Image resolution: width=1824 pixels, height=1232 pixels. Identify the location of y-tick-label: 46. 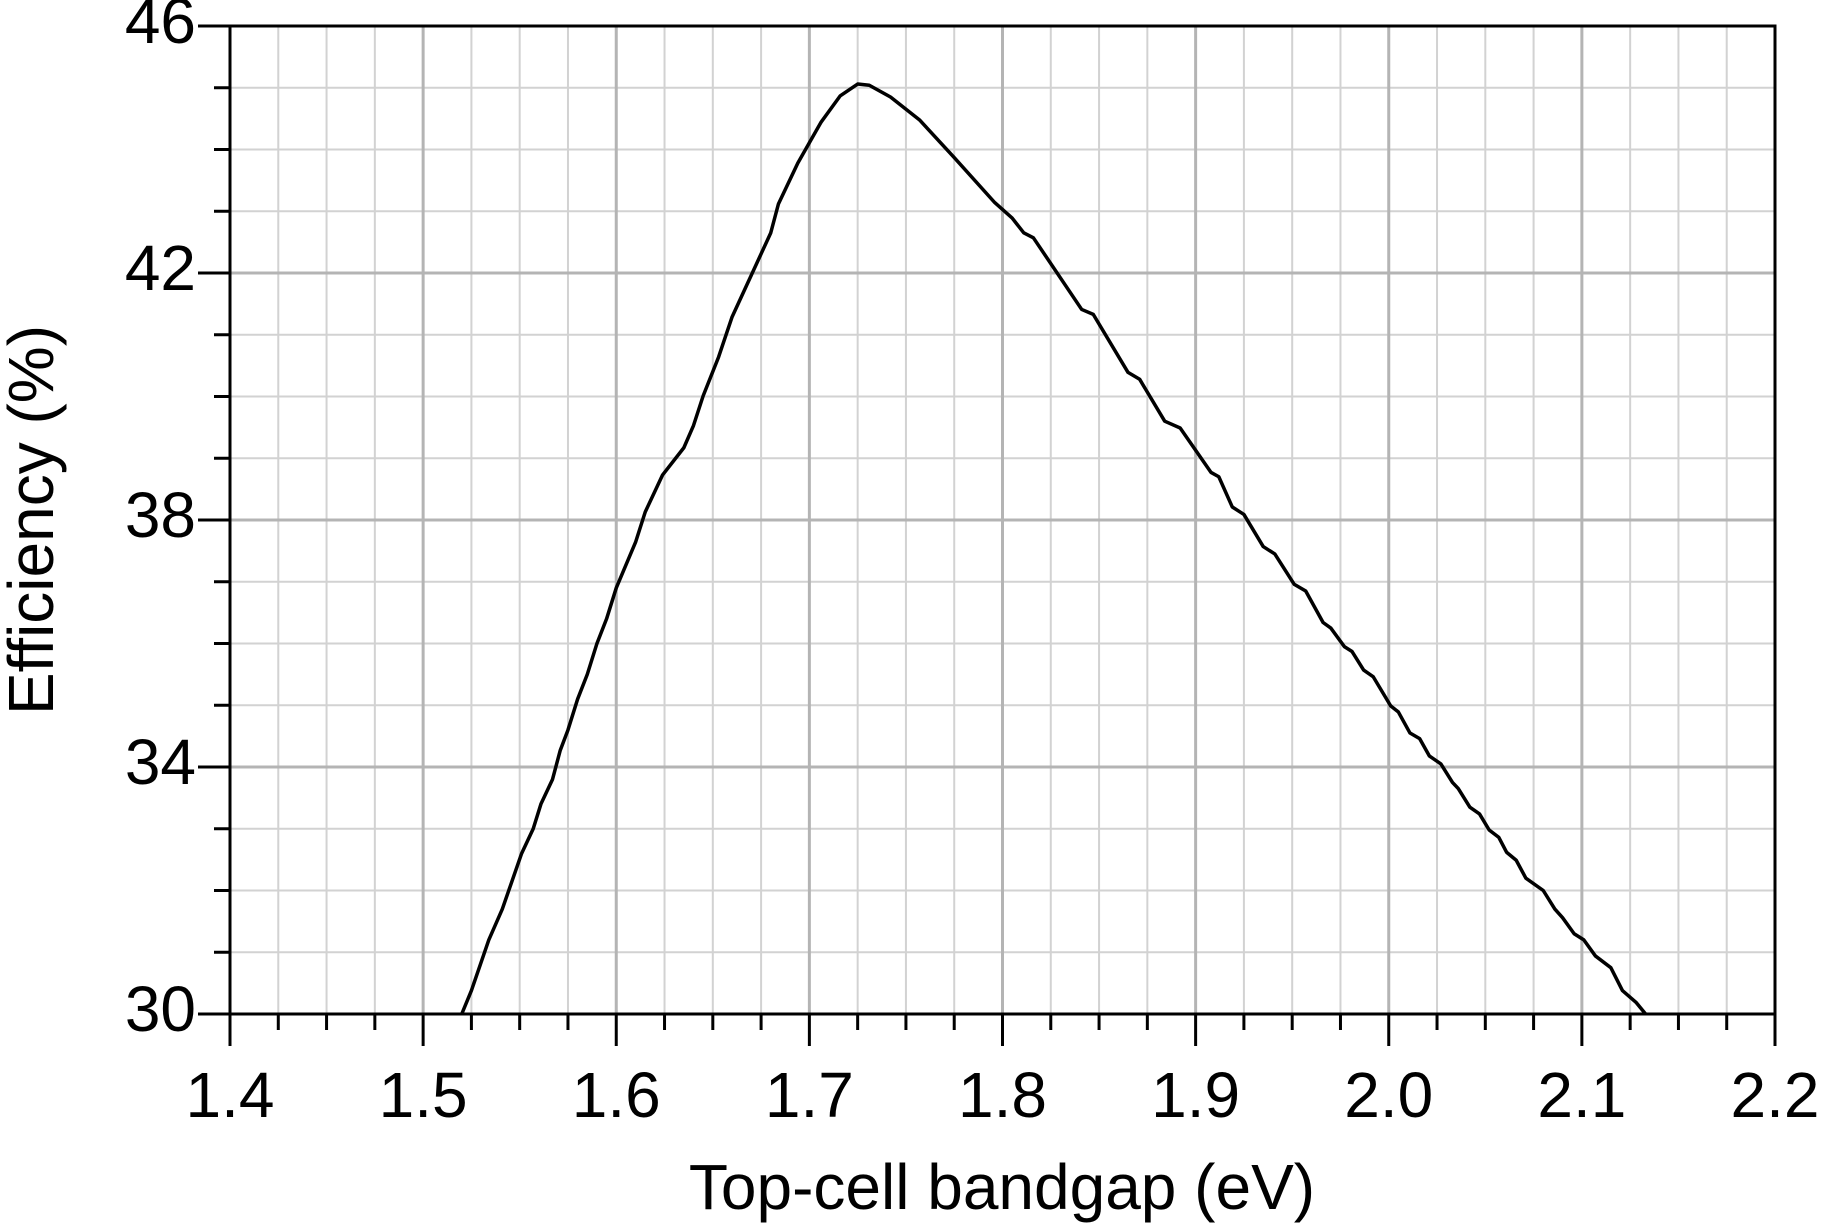
(160, 28).